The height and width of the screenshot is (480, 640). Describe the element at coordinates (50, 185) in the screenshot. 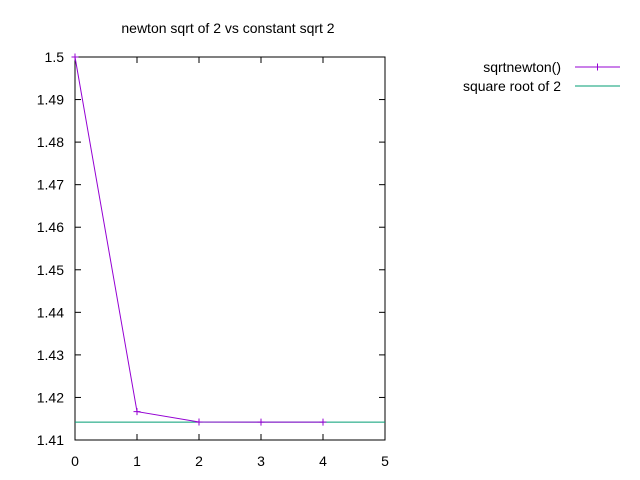

I see `y-tick-label: 1.47` at that location.